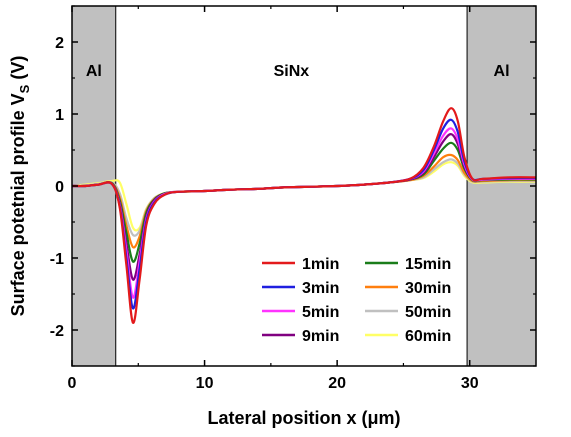 This screenshot has height=437, width=571. I want to click on legend-label-30min: 30min, so click(428, 288).